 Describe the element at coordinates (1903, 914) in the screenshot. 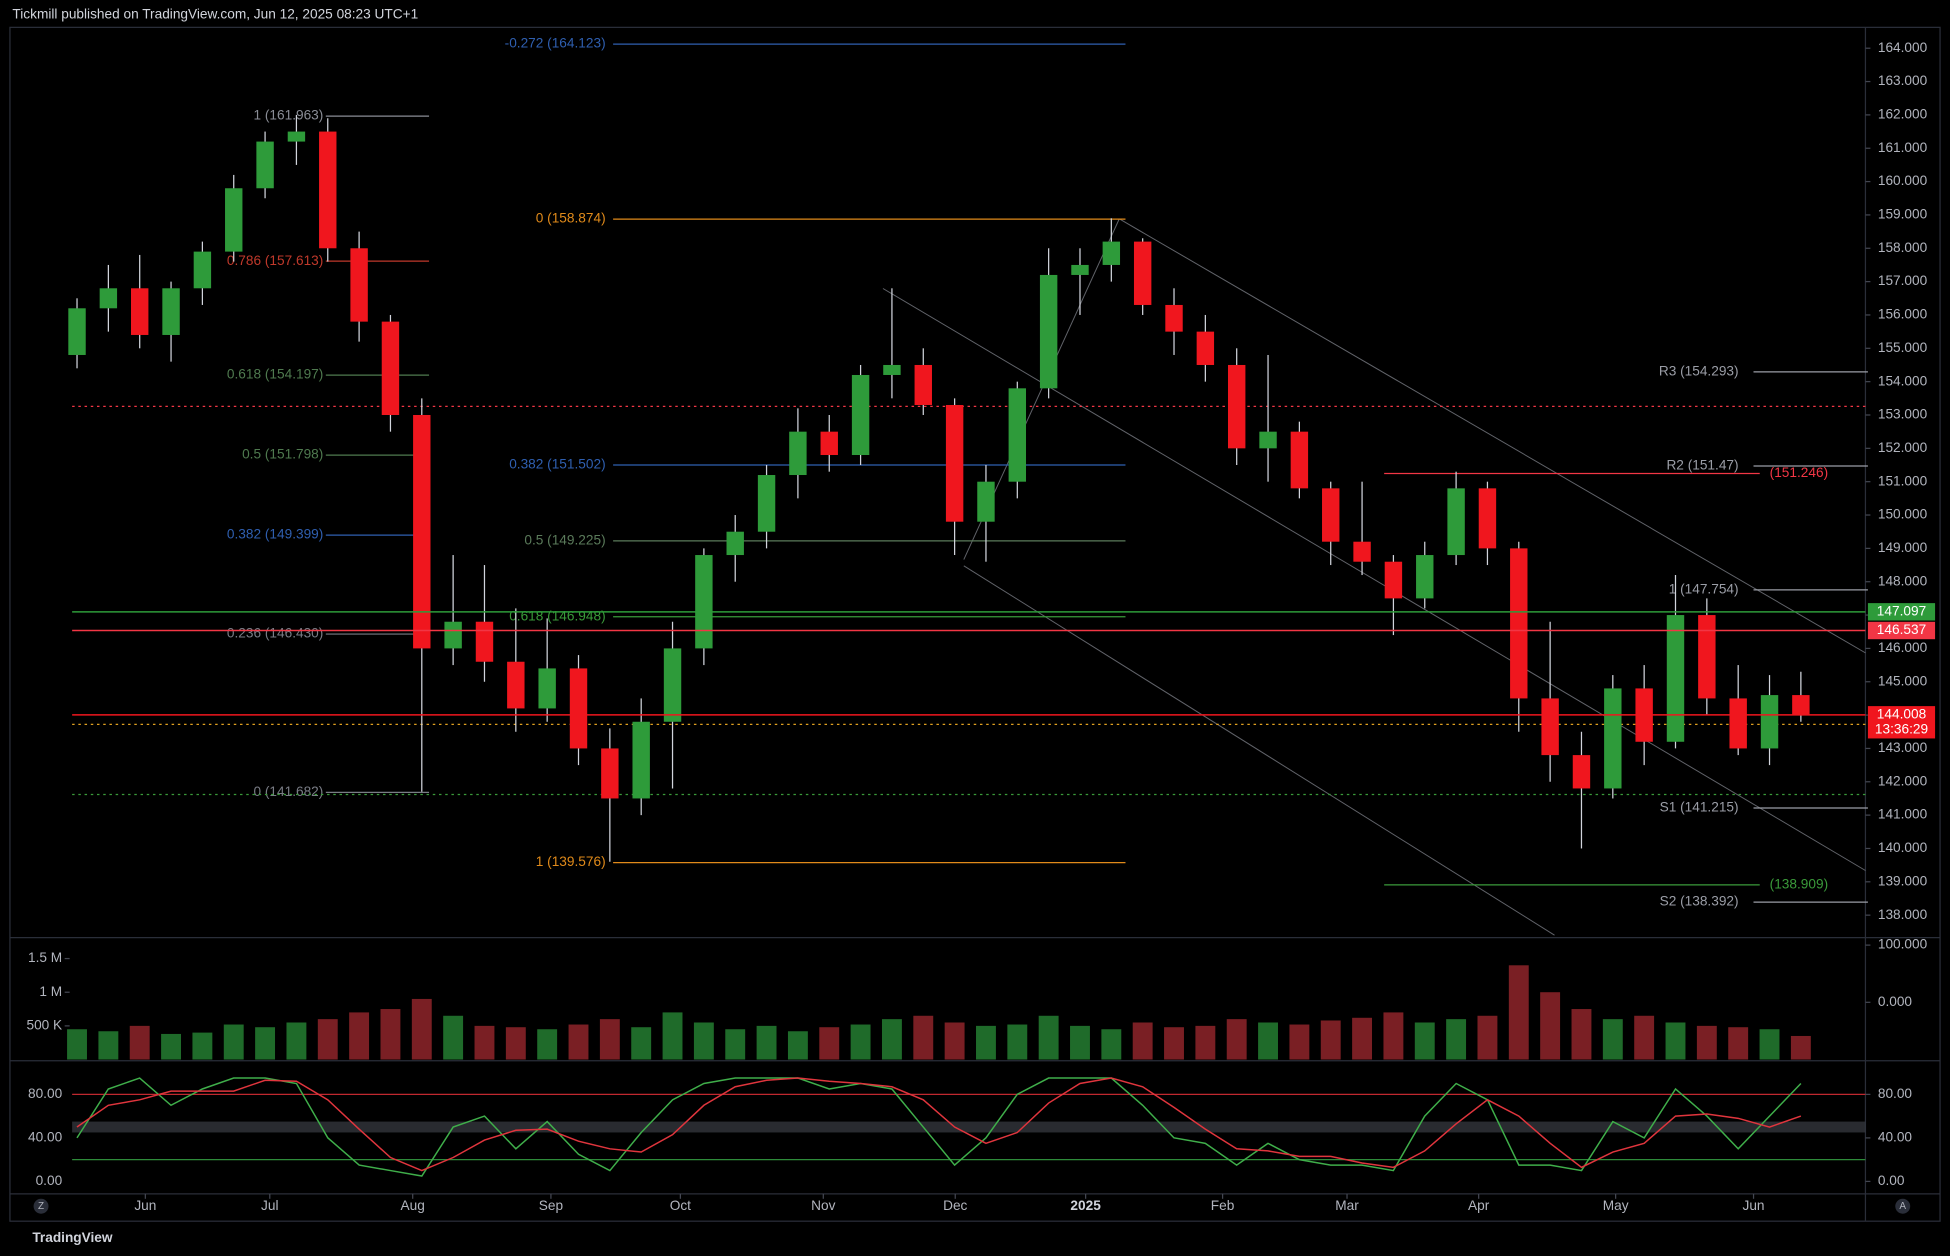

I see `y-tick-label: 138.000` at that location.